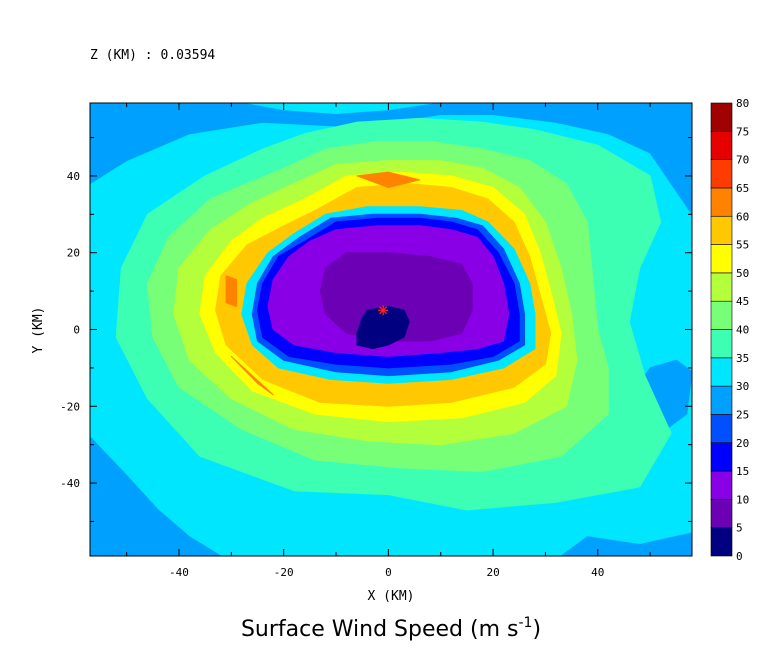 The height and width of the screenshot is (662, 768). I want to click on storm-center-marker, so click(383, 310).